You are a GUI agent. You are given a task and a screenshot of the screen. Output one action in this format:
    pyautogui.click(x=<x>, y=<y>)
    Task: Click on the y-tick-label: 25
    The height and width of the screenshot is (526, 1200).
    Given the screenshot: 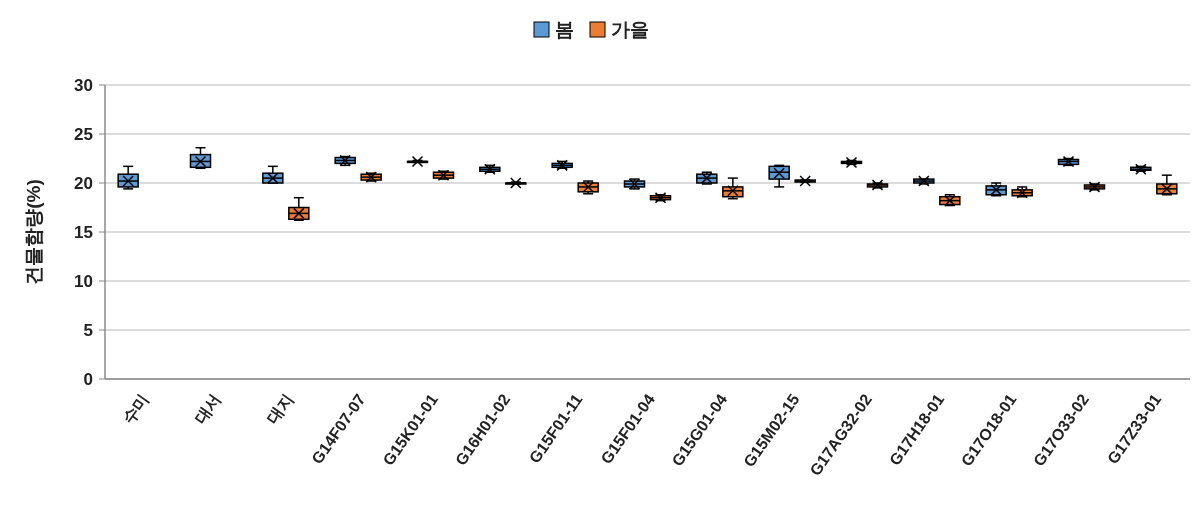 What is the action you would take?
    pyautogui.click(x=83, y=134)
    